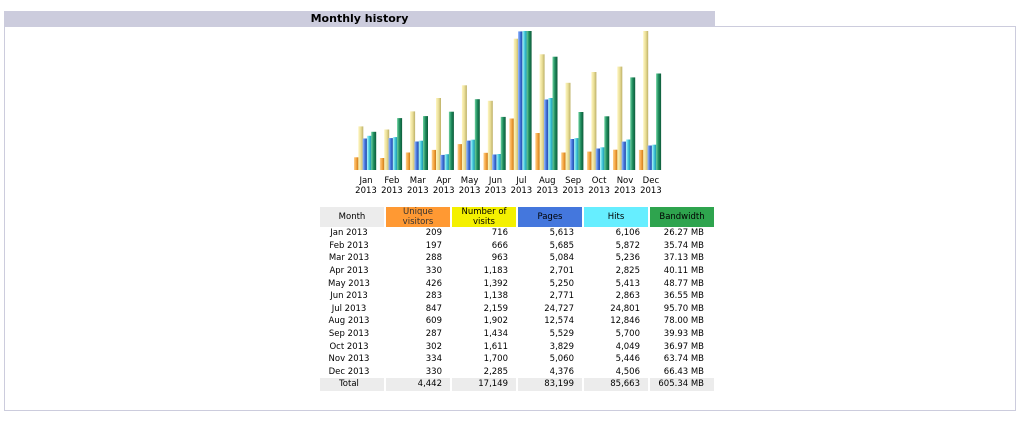  Describe the element at coordinates (374, 150) in the screenshot. I see `bar-bandwidth-jan` at that location.